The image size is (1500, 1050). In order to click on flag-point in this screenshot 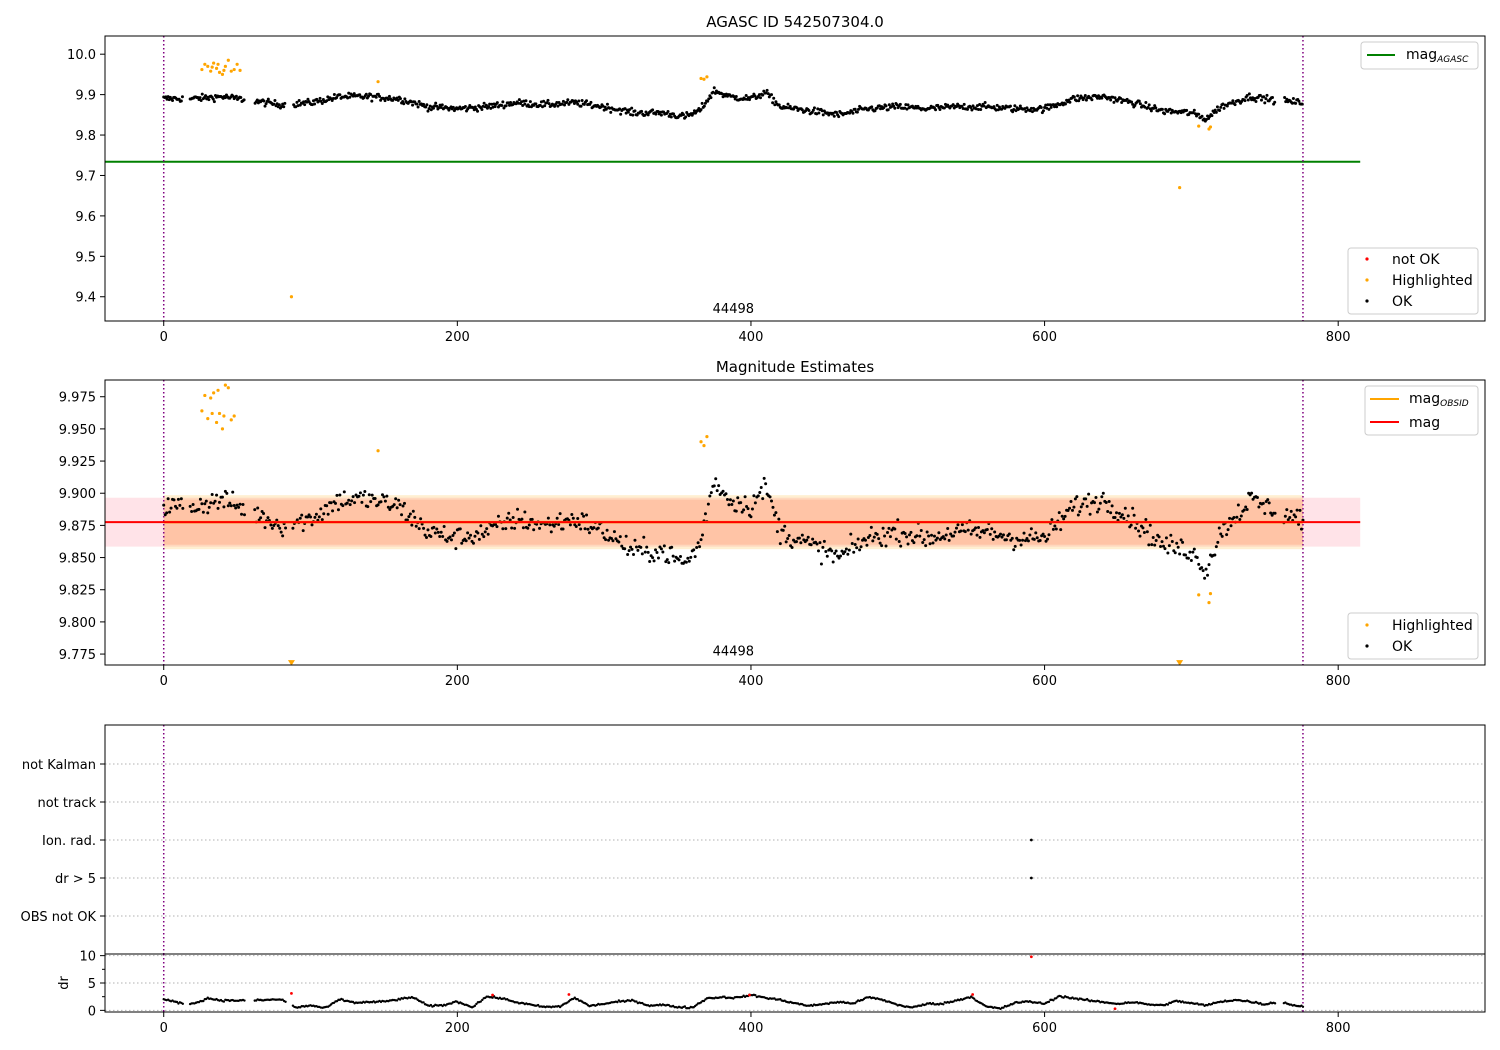, I will do `click(1031, 840)`.